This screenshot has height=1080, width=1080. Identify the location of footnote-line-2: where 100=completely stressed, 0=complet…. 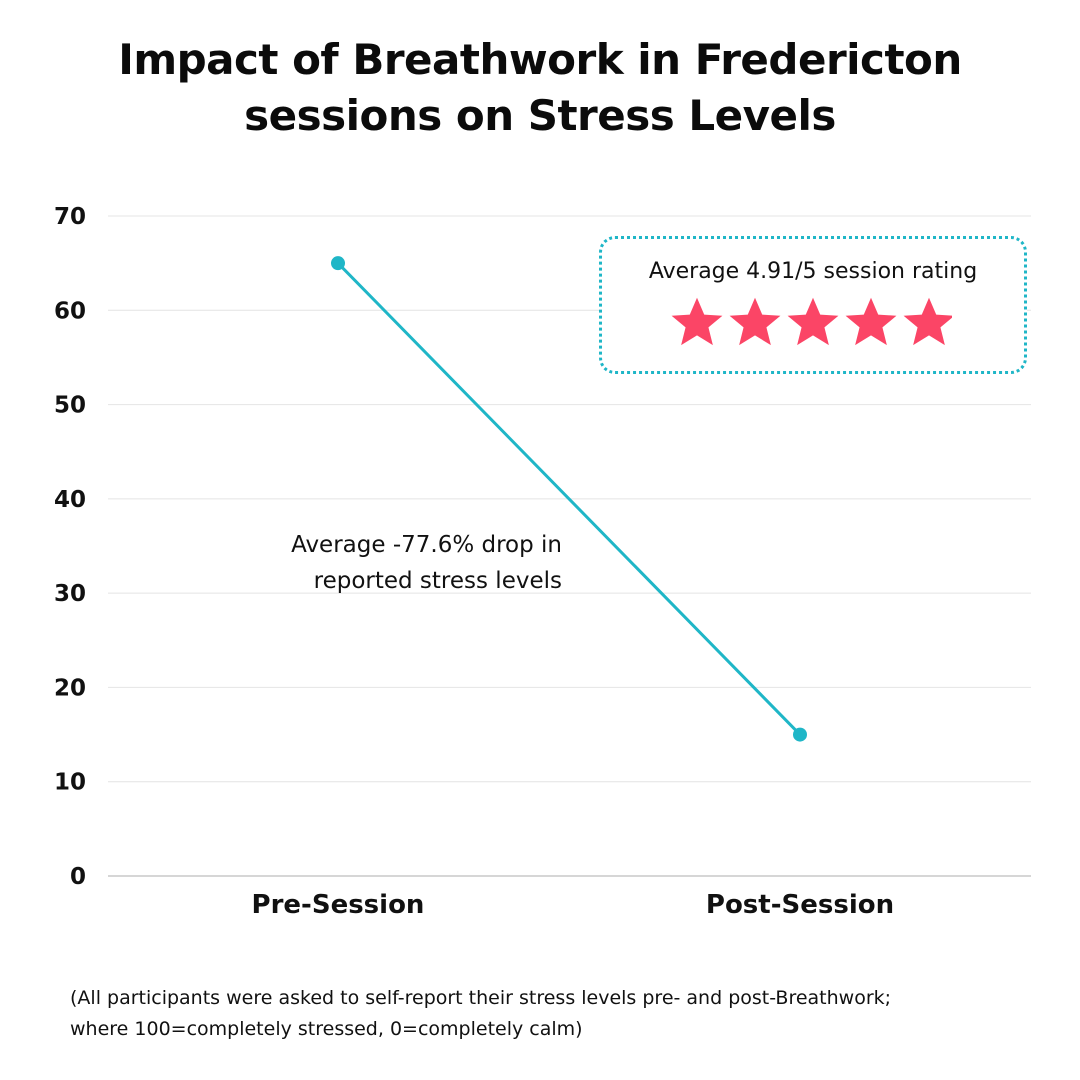
(326, 1029).